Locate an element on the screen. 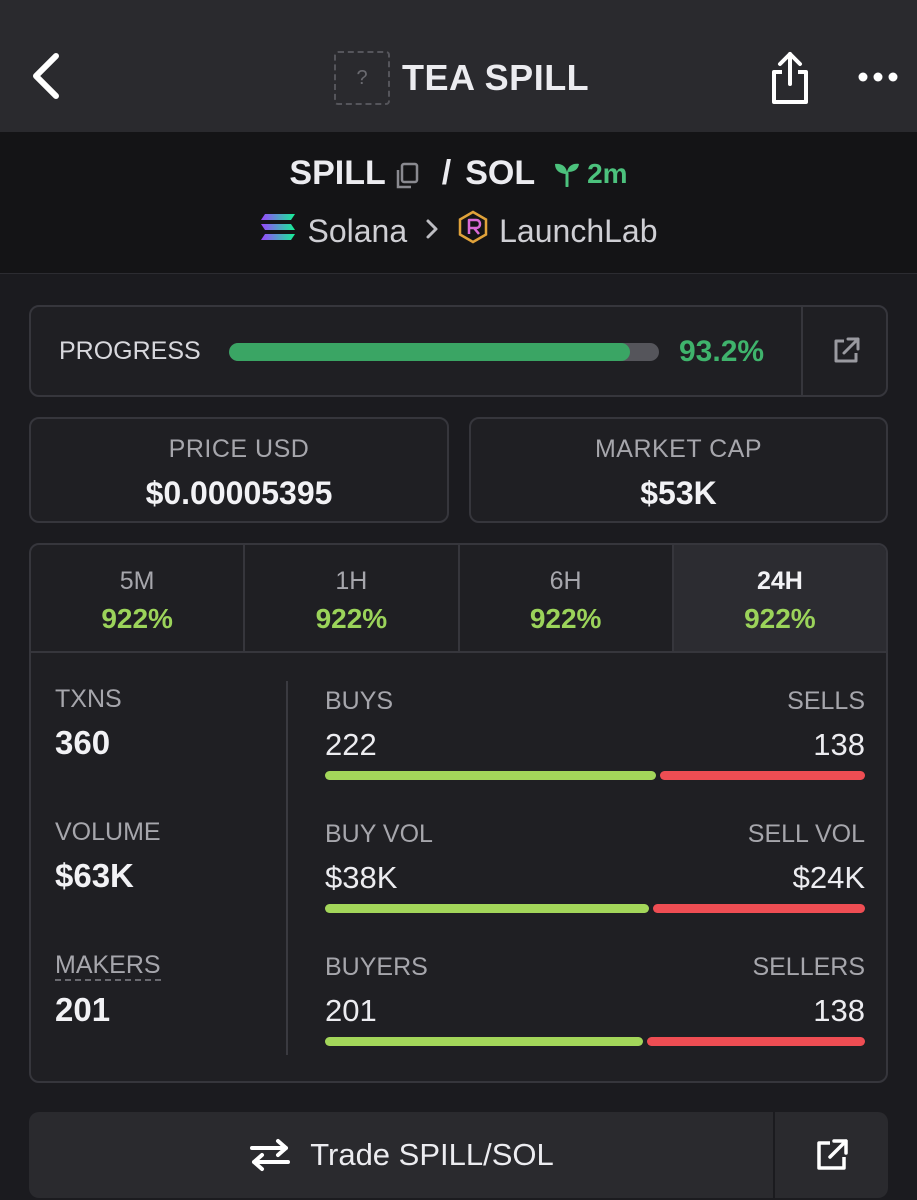  progress-card: PROGRESS 93.2% is located at coordinates (458, 351).